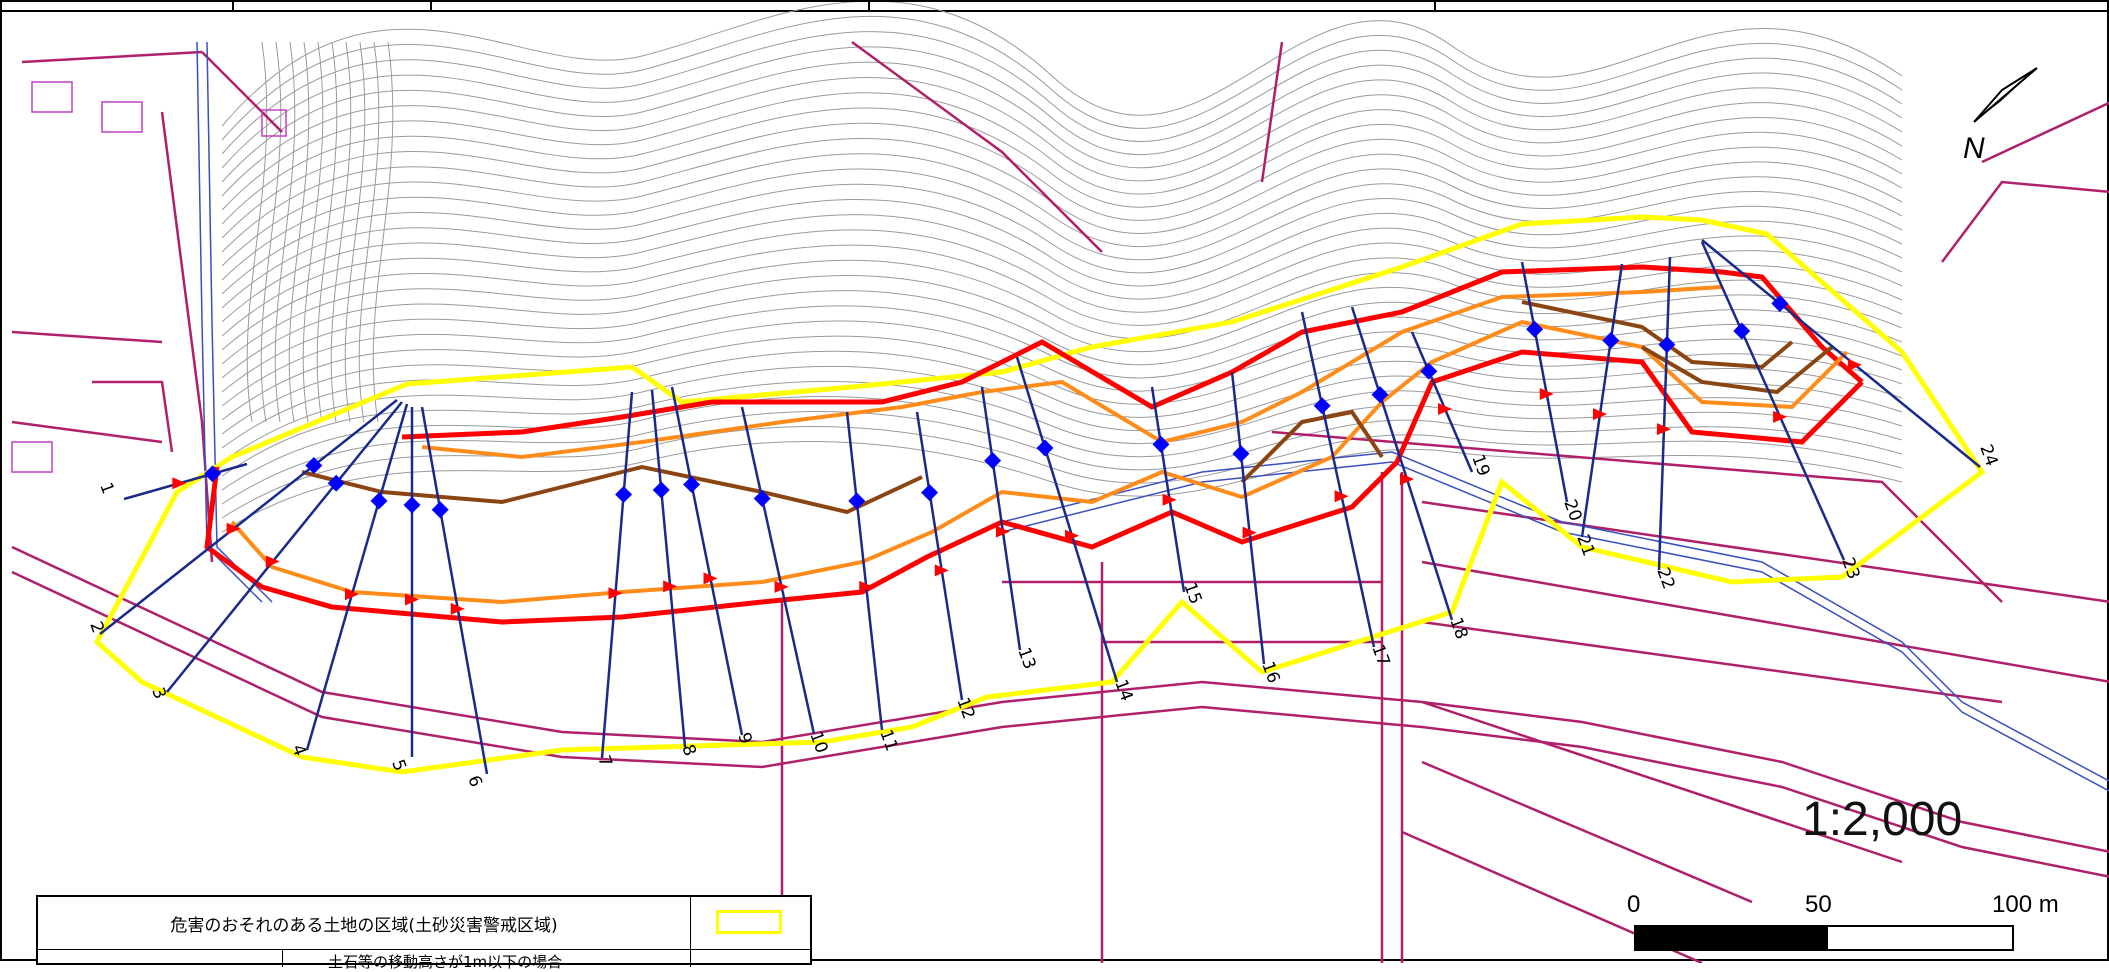 This screenshot has width=2109, height=972. What do you see at coordinates (1824, 938) in the screenshot?
I see `scale-bar` at bounding box center [1824, 938].